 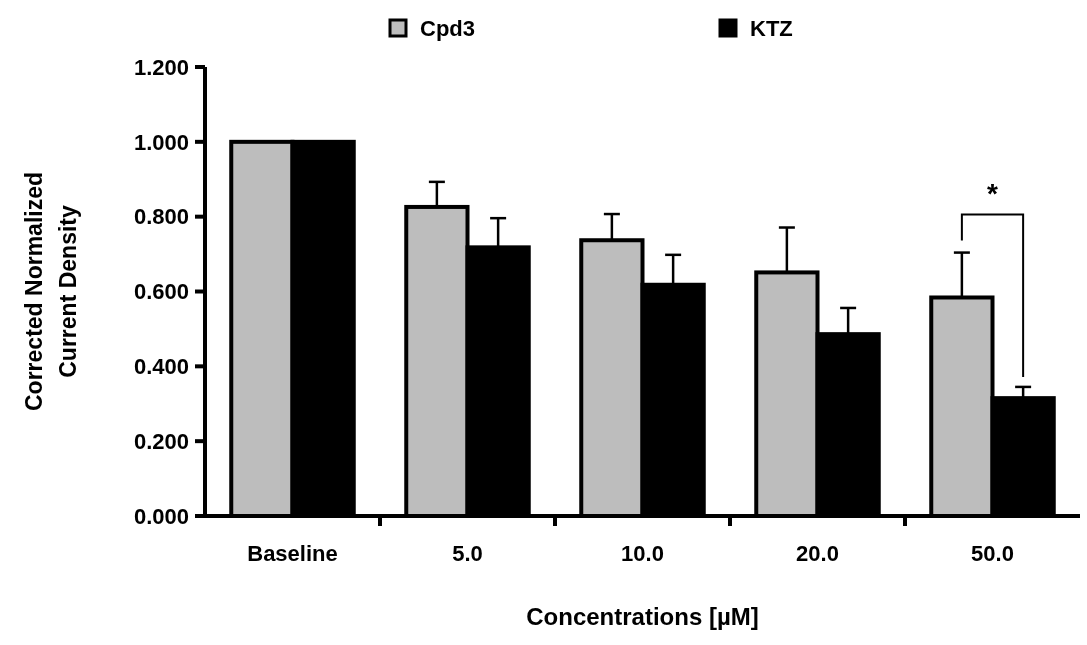 I want to click on y-tick-label: 0.200, so click(x=161, y=441).